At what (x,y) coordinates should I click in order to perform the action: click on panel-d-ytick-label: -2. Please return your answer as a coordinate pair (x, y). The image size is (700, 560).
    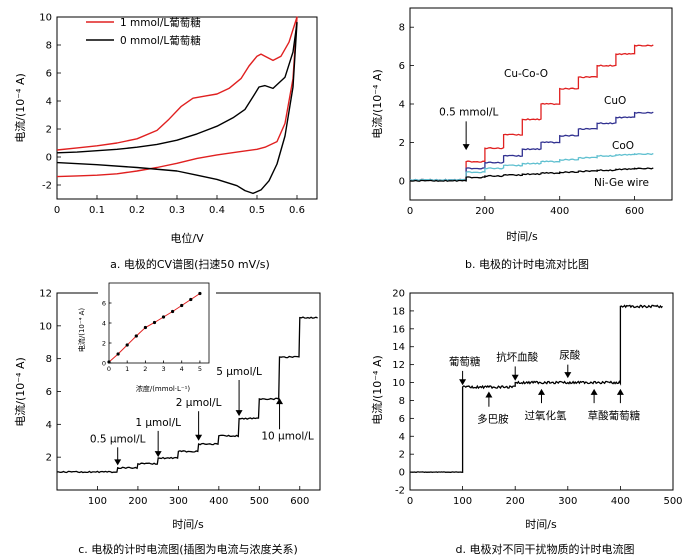
    Looking at the image, I should click on (400, 491).